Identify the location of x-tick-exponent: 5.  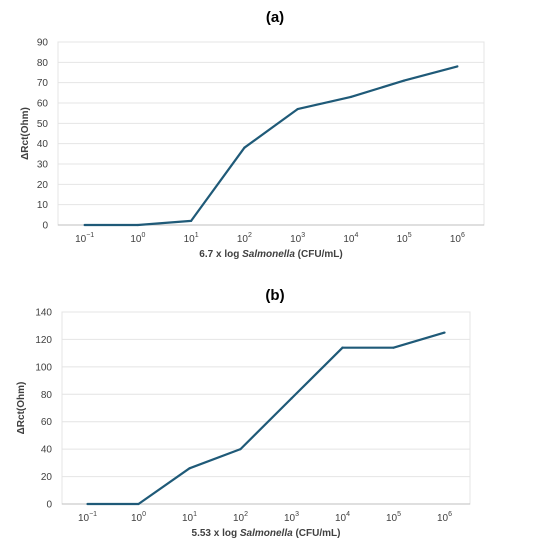
(399, 514).